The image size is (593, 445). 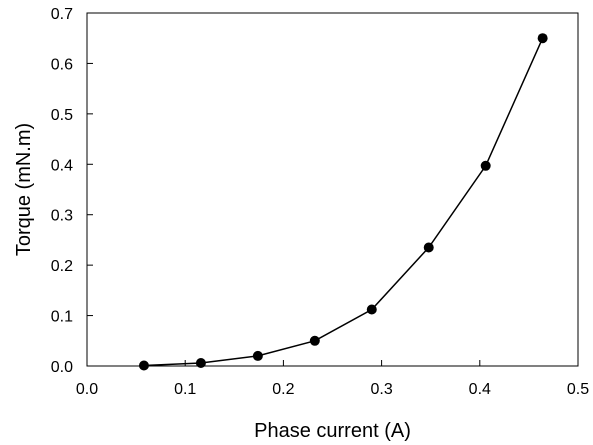 I want to click on y-axis-ticks: 0.0 0.1 0.2 0.3 0.4 0.5 0.6 0.7, so click(x=72, y=191).